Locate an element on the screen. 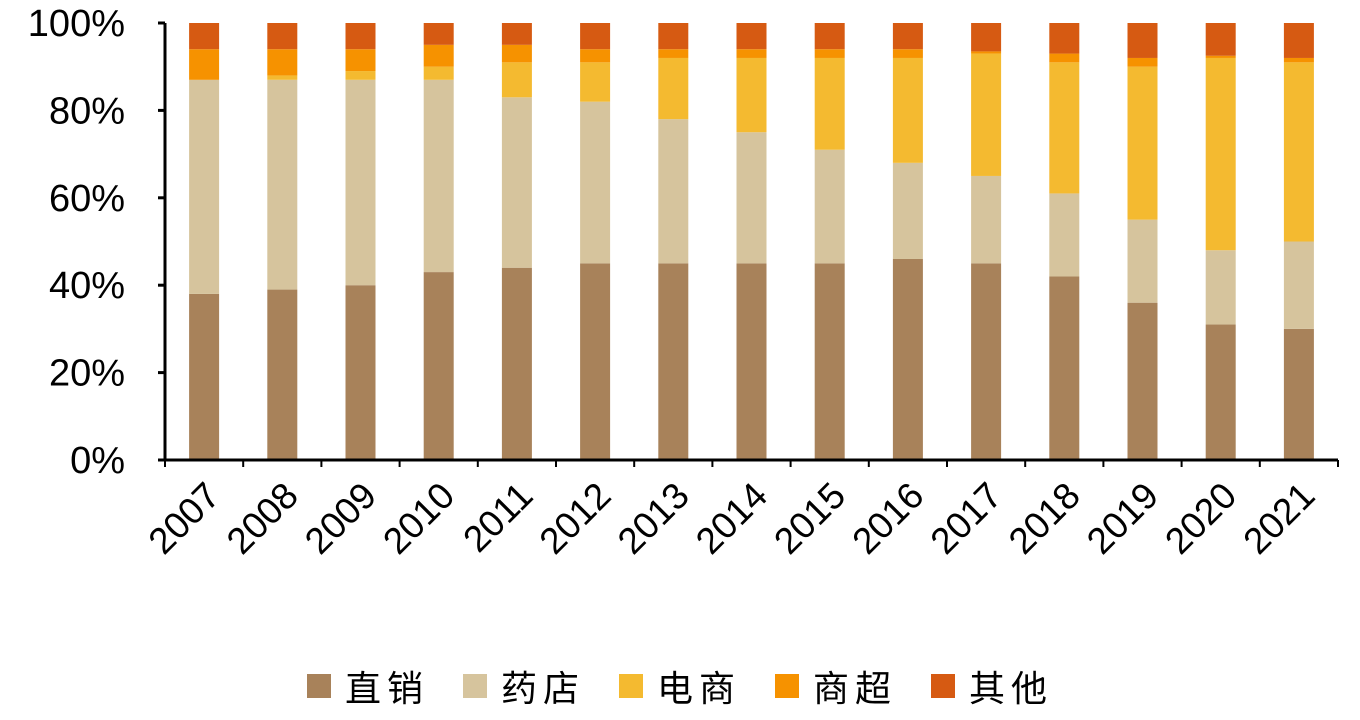 The height and width of the screenshot is (720, 1360). legend-item: 直销 is located at coordinates (367, 686).